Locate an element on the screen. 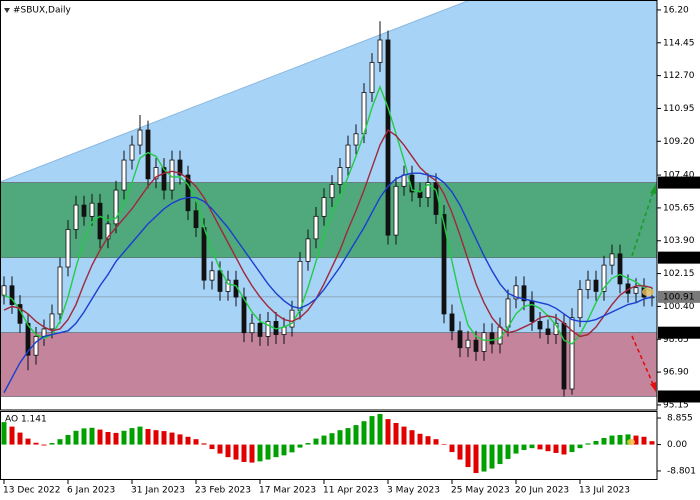  y-tick-label: 16.20 is located at coordinates (676, 10).